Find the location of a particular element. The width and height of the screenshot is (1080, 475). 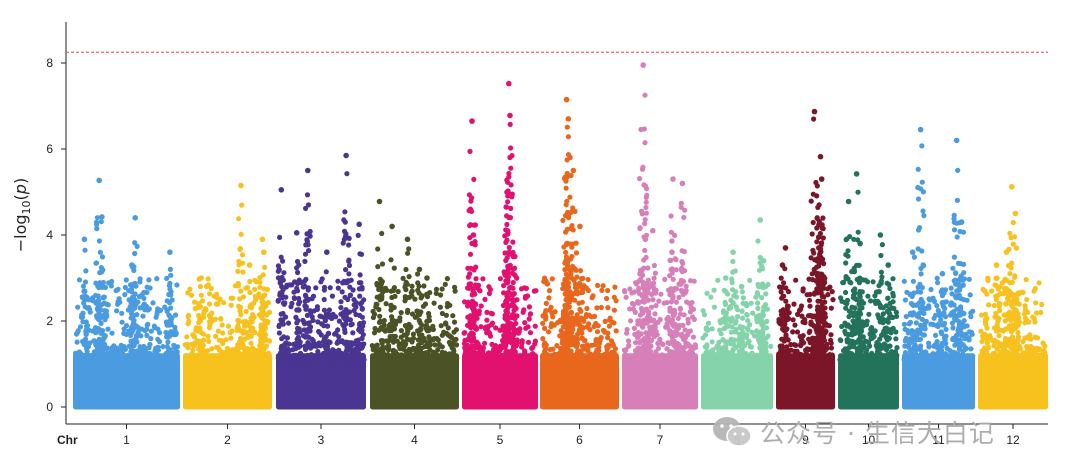

chromosome-2-dense-band is located at coordinates (227, 381).